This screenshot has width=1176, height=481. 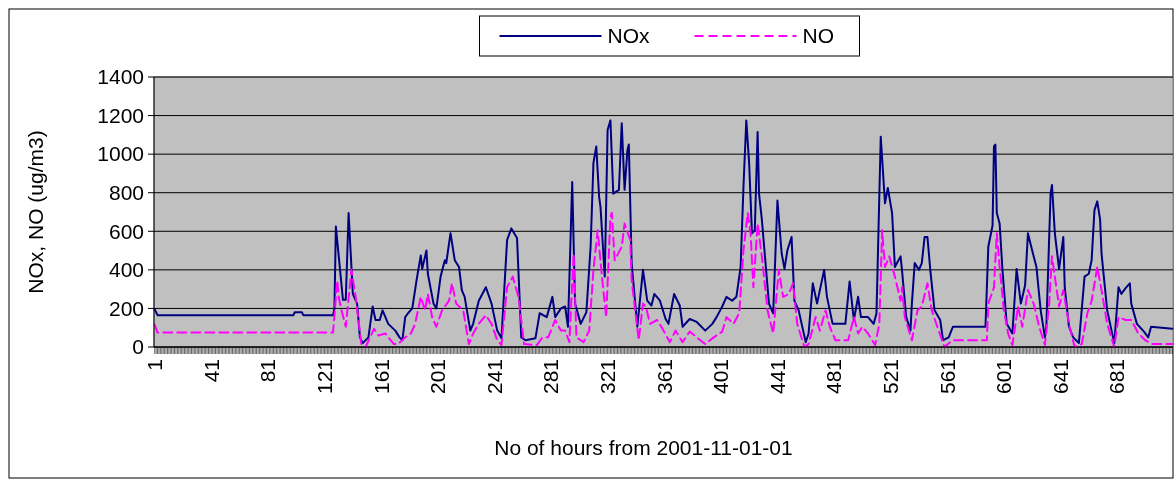 What do you see at coordinates (721, 377) in the screenshot?
I see `x-tick-label: 401` at bounding box center [721, 377].